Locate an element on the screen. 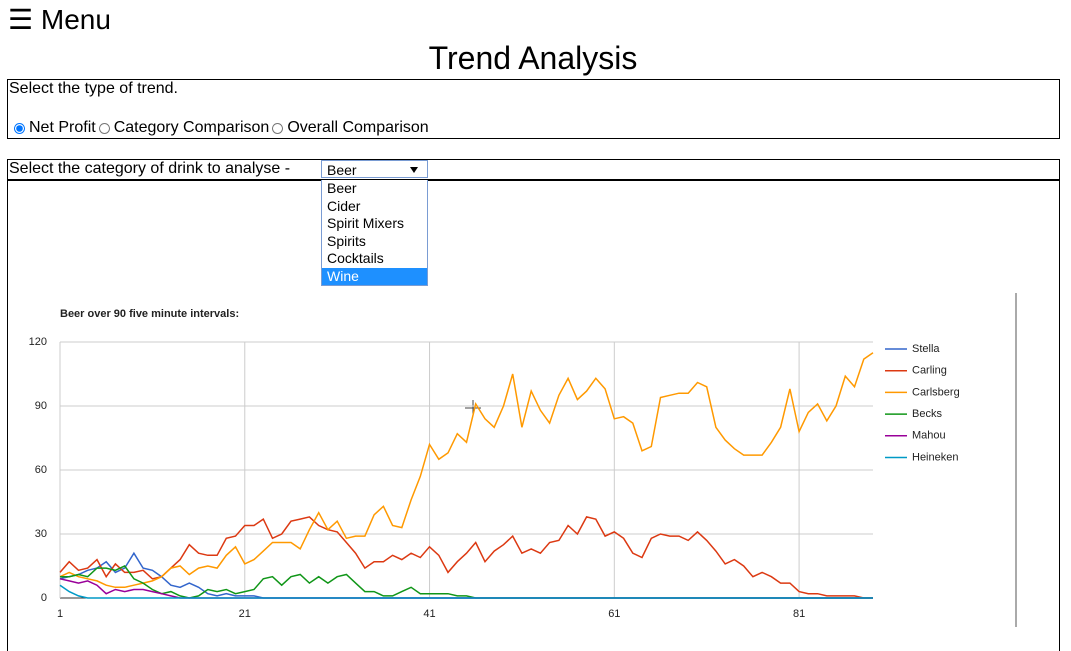 The height and width of the screenshot is (651, 1071). category-select: Beer is located at coordinates (374, 169).